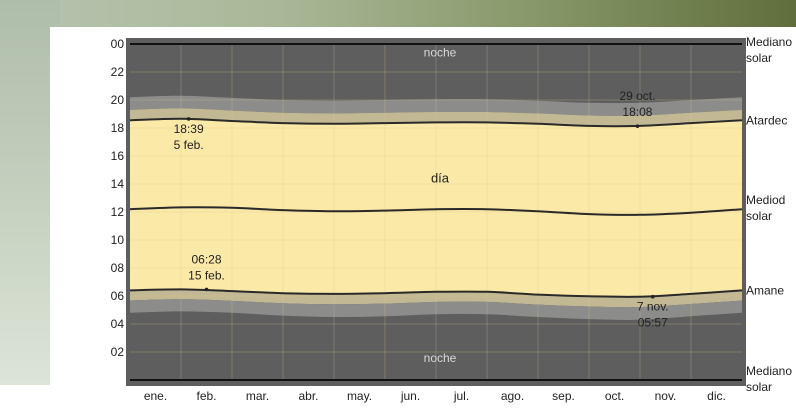 The image size is (796, 409). I want to click on right-label-midnight-top: solar, so click(759, 58).